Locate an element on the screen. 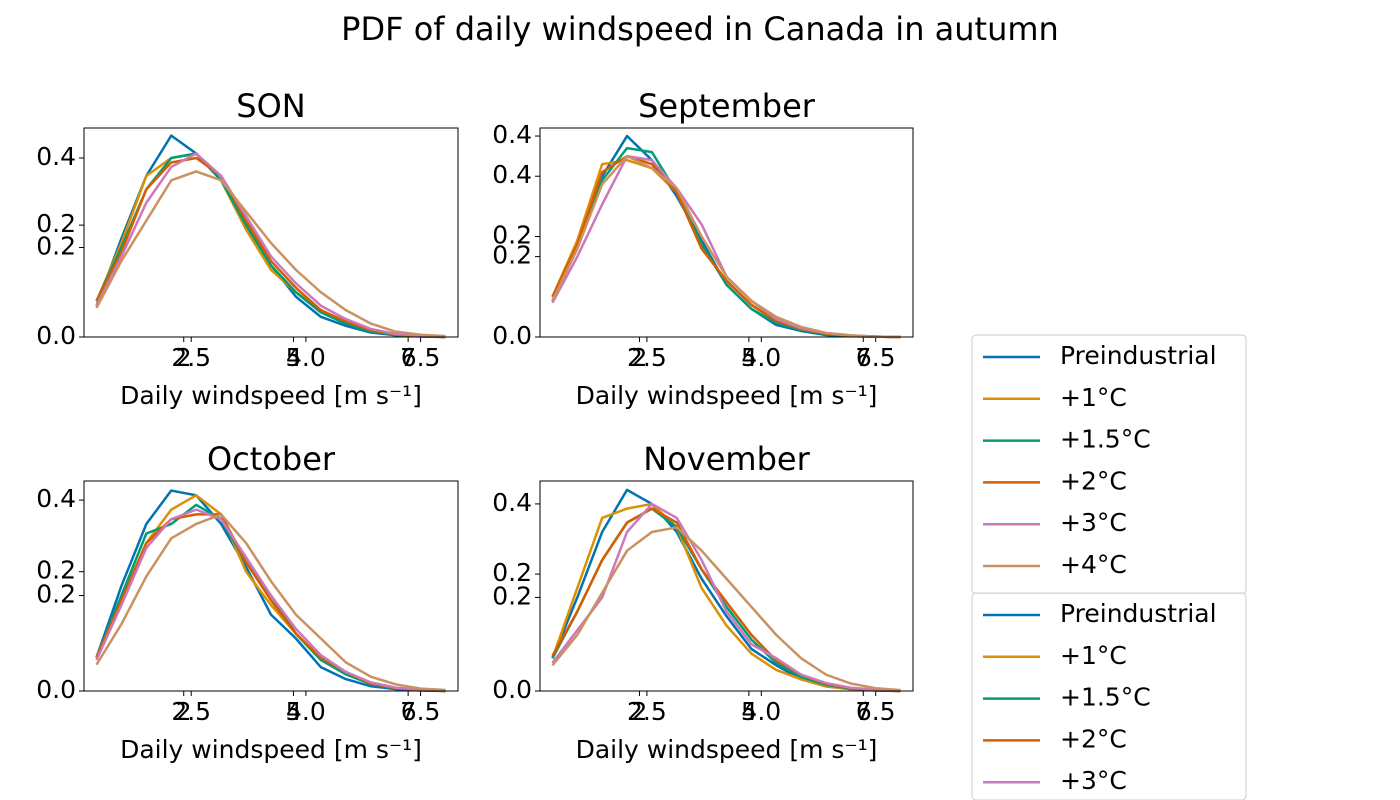 The height and width of the screenshot is (800, 1400). subplot-title: September is located at coordinates (727, 106).